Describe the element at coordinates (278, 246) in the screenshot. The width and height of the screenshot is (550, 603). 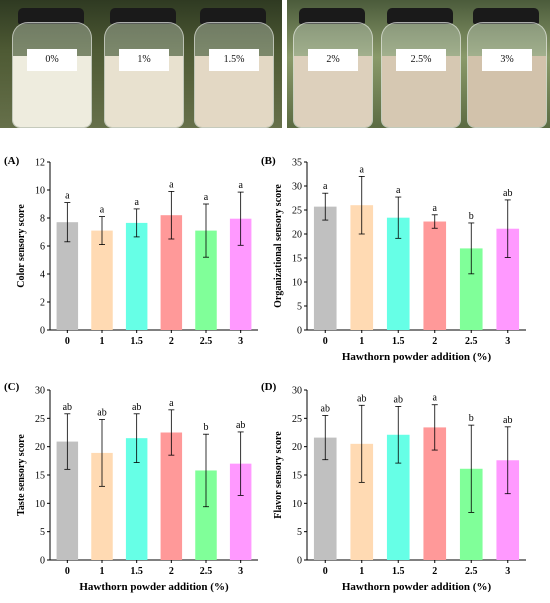
I see `y-axis-title: Organizational sensory score` at that location.